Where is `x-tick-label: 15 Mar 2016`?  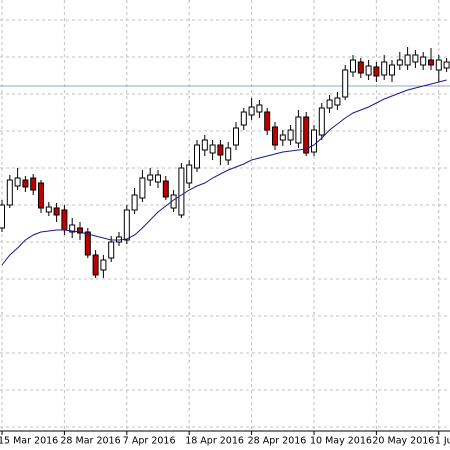
x-tick-label: 15 Mar 2016 is located at coordinates (29, 441).